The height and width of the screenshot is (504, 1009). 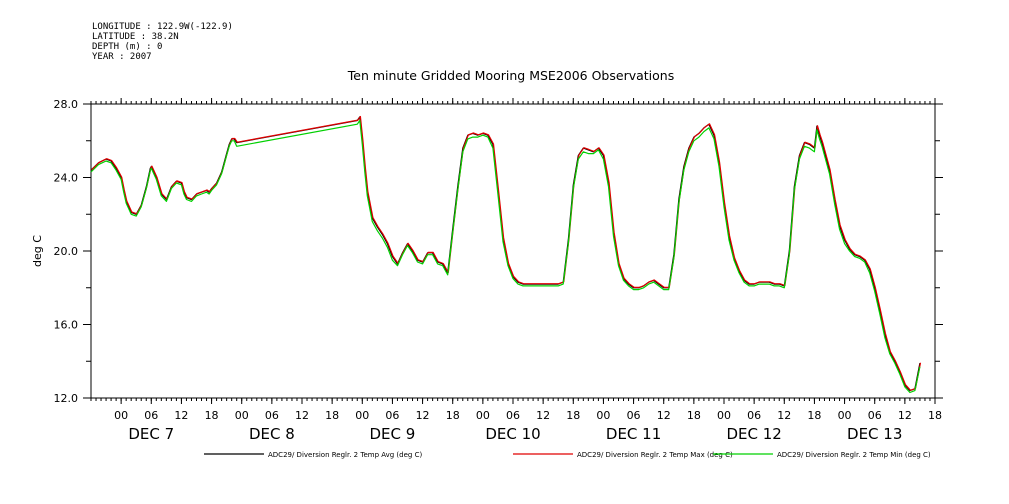 I want to click on longitude-label: LONGITUDE : 122.9W(-122.9), so click(x=162, y=27).